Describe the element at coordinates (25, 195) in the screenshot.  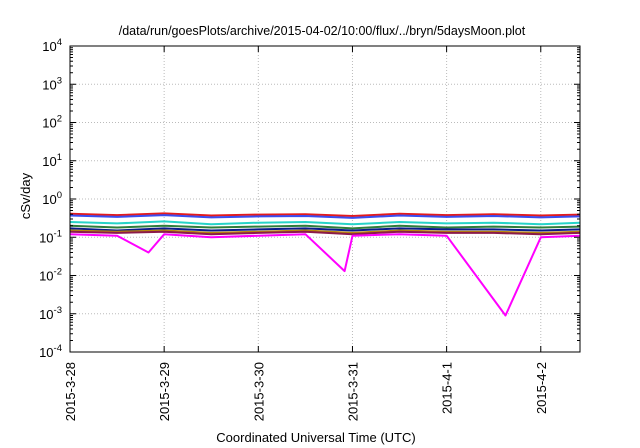
I see `y-axis-label: cSv/day` at that location.